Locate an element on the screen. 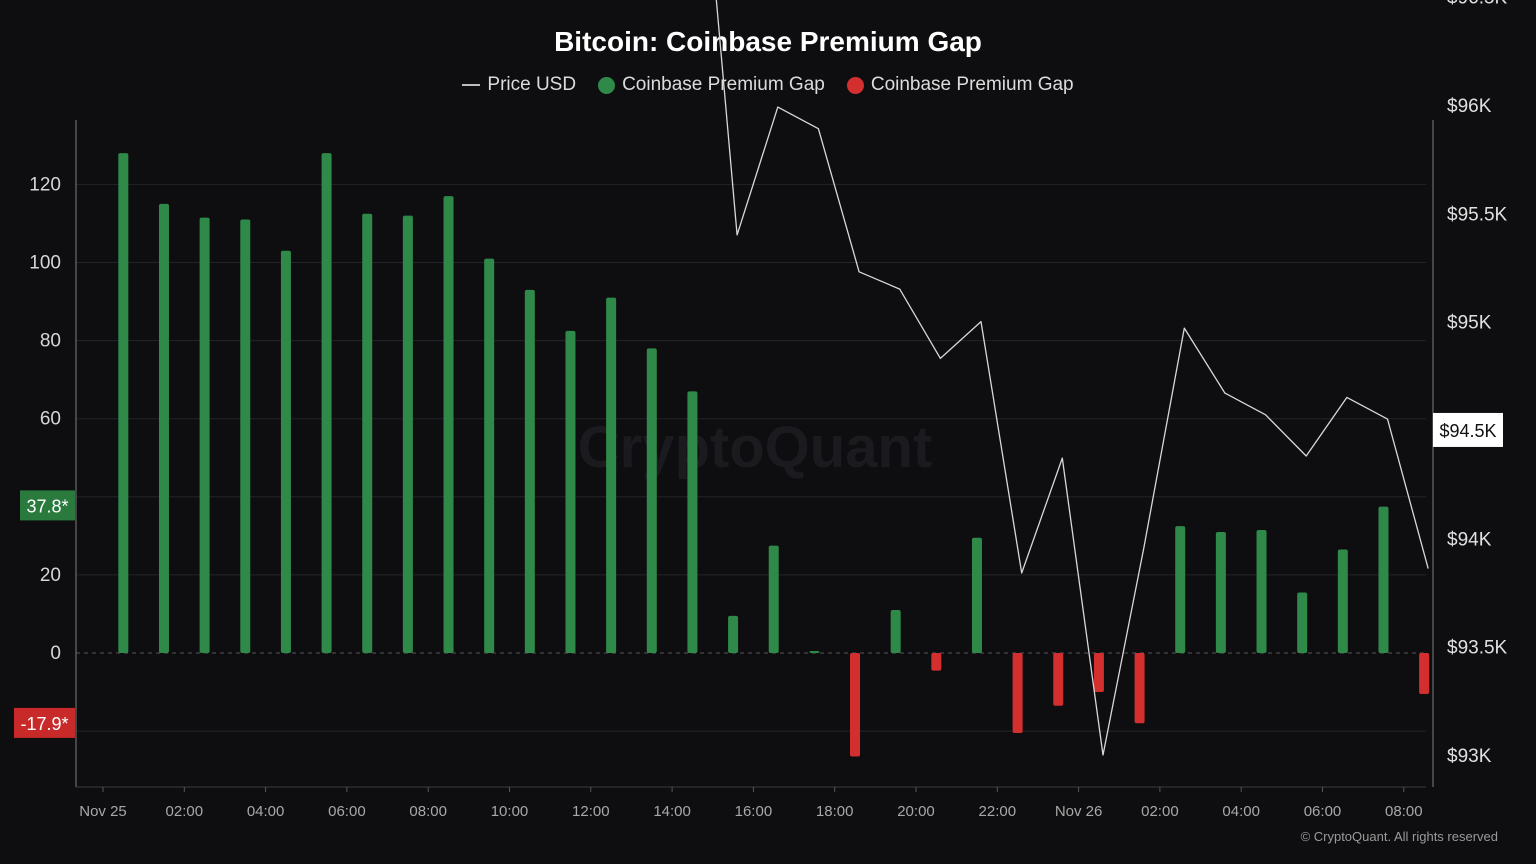  left-tick-label: 20 is located at coordinates (50, 575).